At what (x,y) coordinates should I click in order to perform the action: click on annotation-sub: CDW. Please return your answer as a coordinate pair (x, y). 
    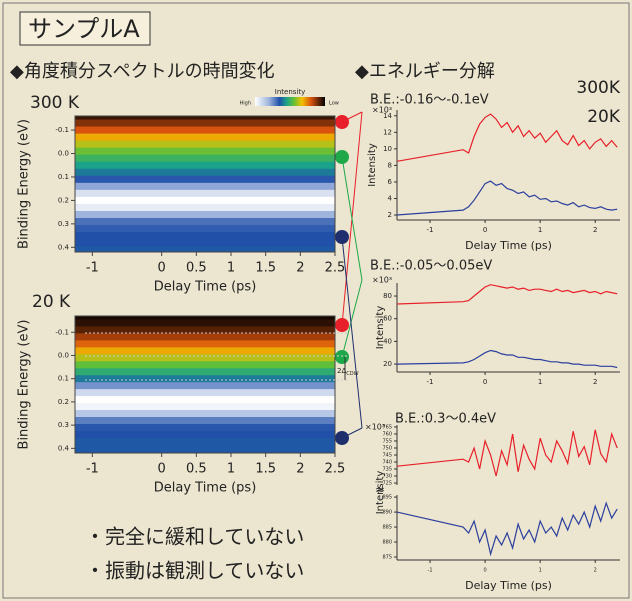
    Looking at the image, I should click on (352, 374).